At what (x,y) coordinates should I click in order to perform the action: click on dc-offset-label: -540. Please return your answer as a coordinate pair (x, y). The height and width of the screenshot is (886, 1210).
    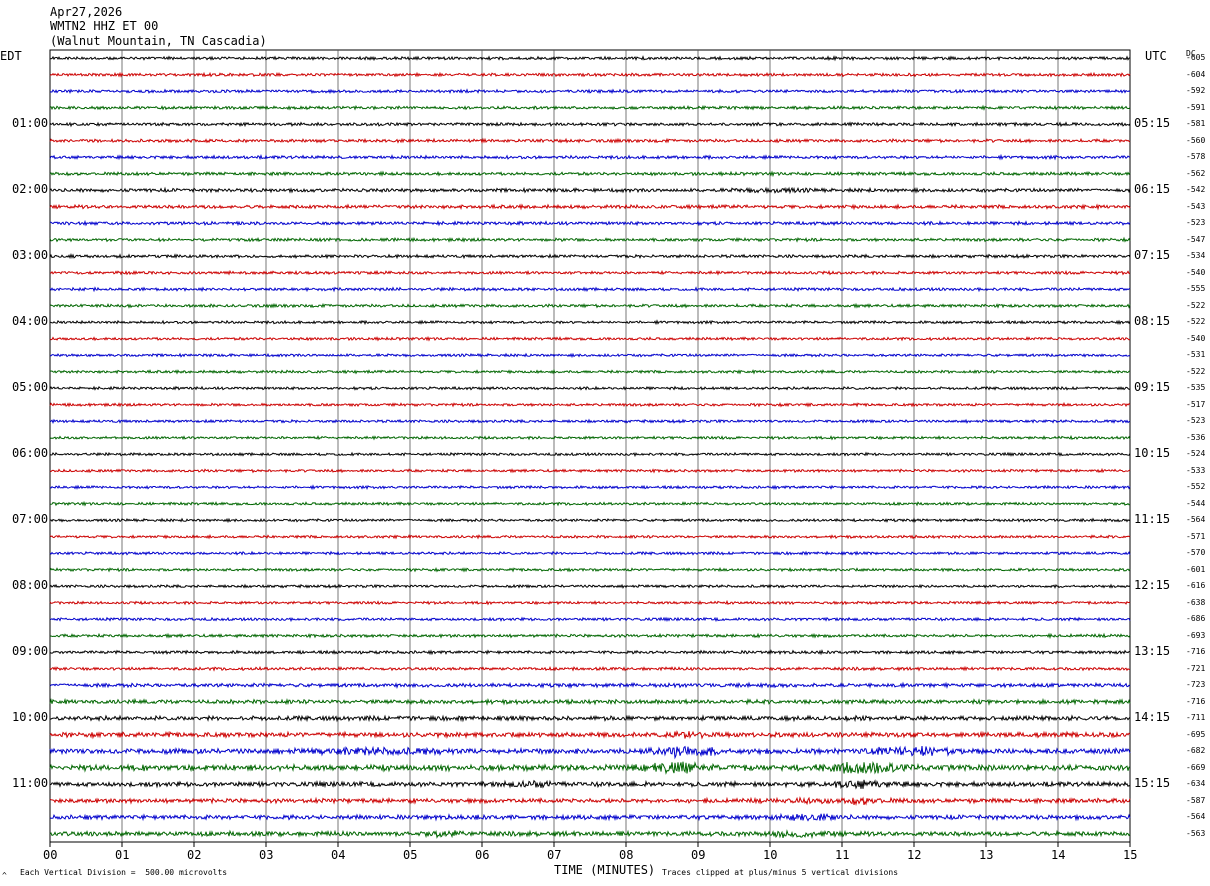
    Looking at the image, I should click on (1196, 272).